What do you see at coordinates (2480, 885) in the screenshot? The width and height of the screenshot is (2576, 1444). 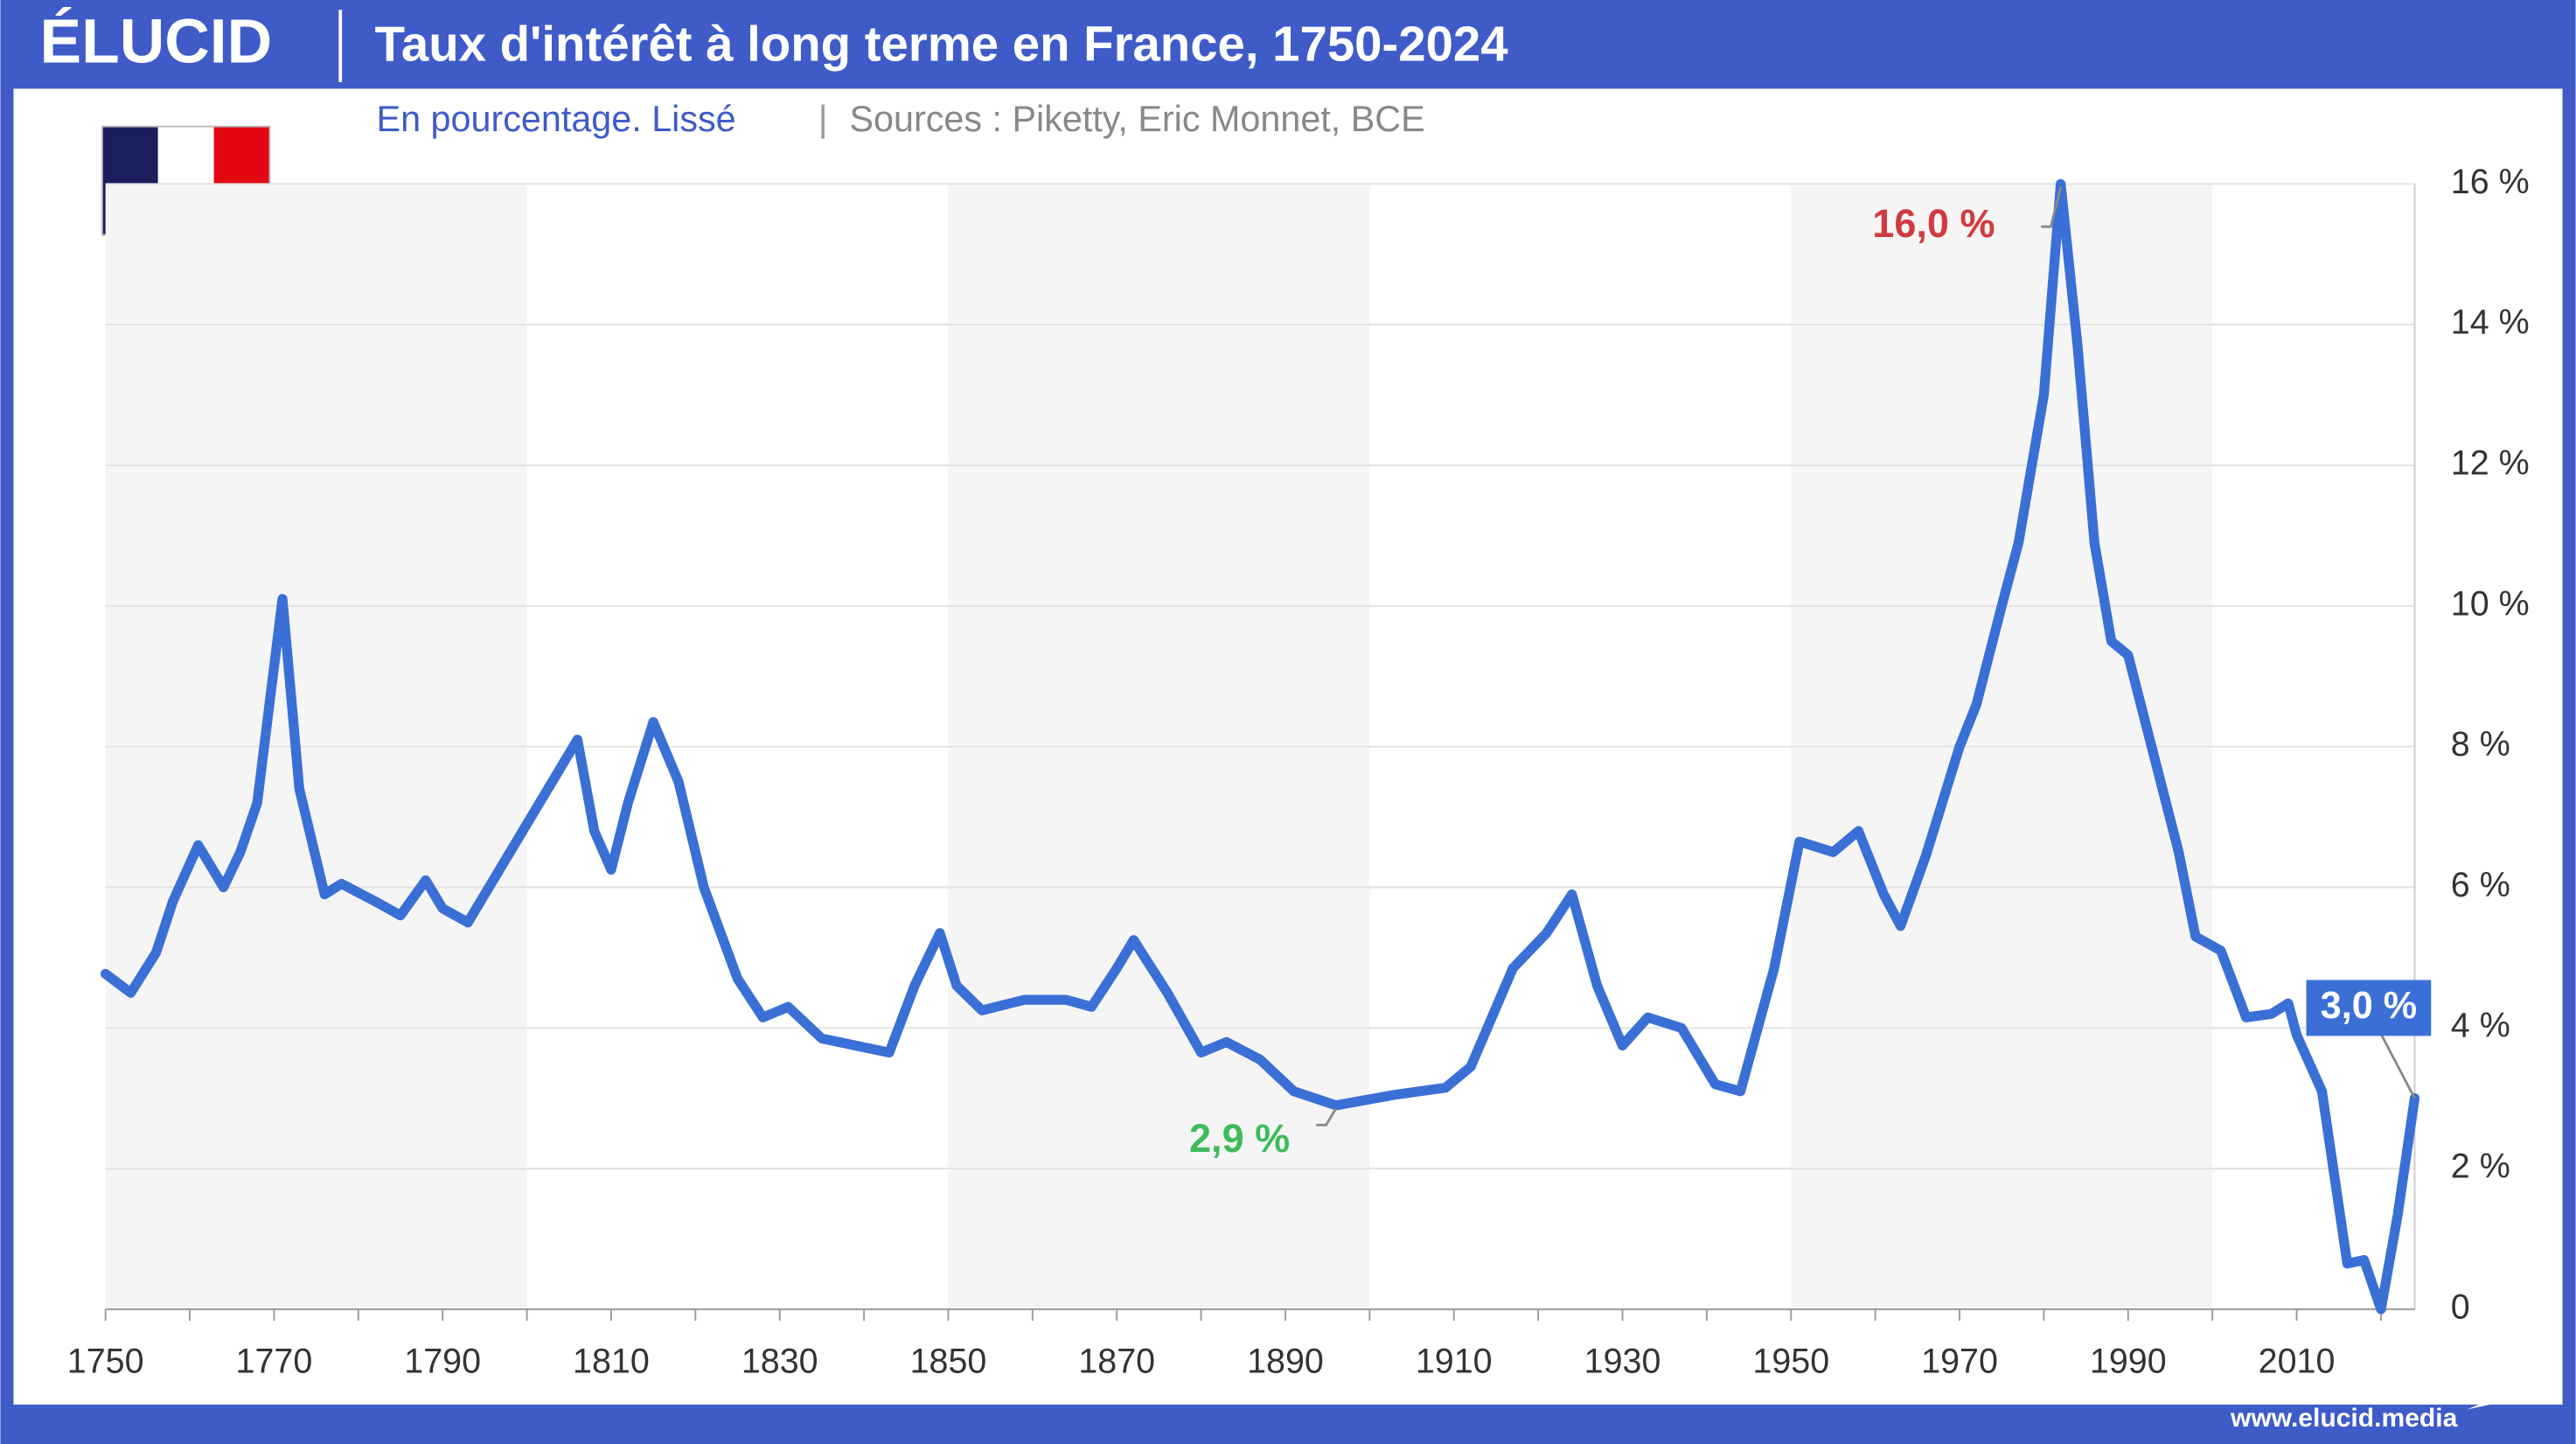 I see `y-tick-label: 6 %` at bounding box center [2480, 885].